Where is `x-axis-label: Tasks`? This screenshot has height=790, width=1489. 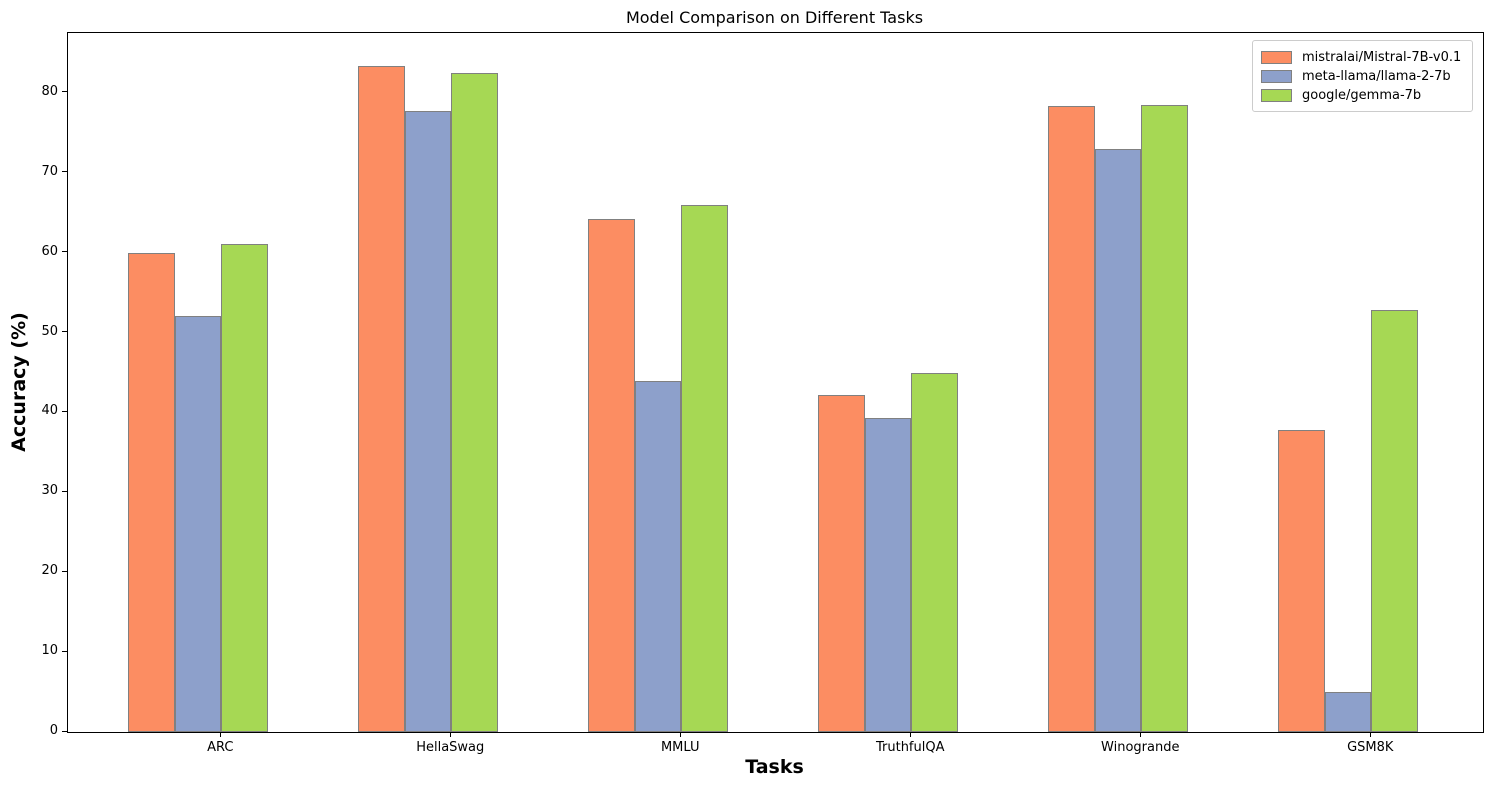 x-axis-label: Tasks is located at coordinates (774, 767).